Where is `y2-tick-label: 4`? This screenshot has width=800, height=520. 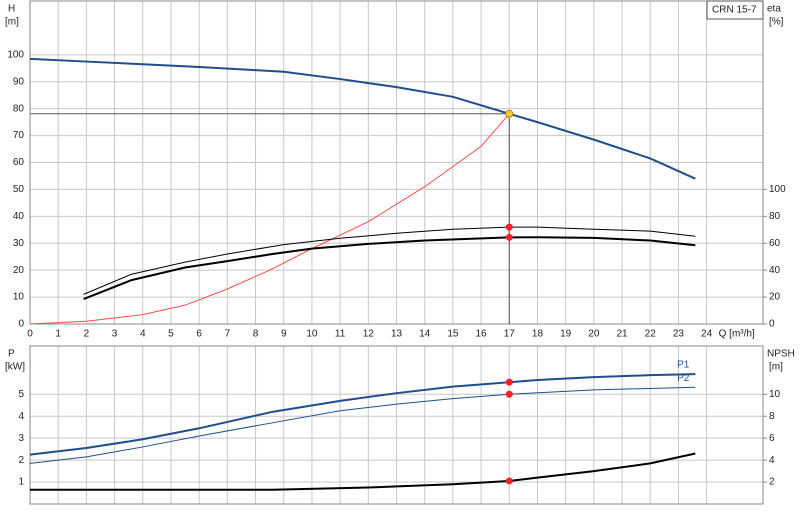
y2-tick-label: 4 is located at coordinates (772, 460).